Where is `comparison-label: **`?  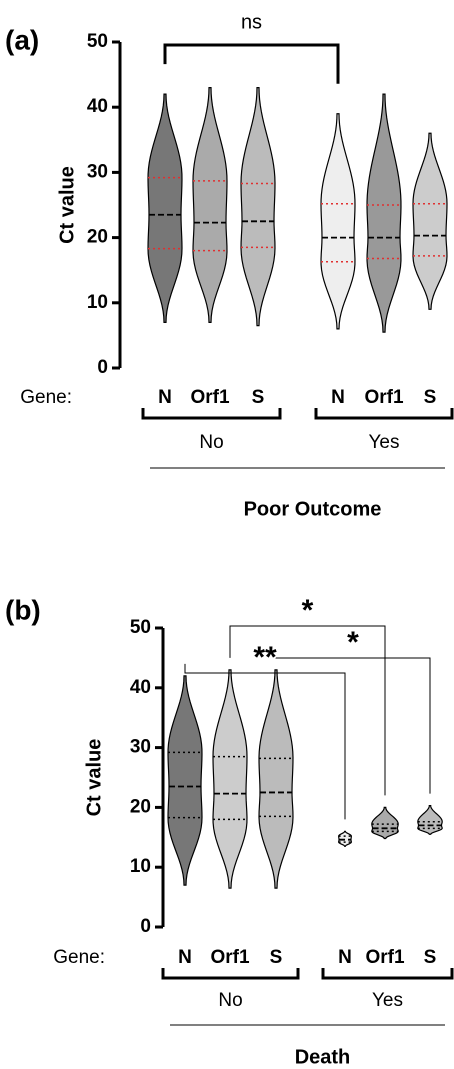
comparison-label: ** is located at coordinates (265, 657).